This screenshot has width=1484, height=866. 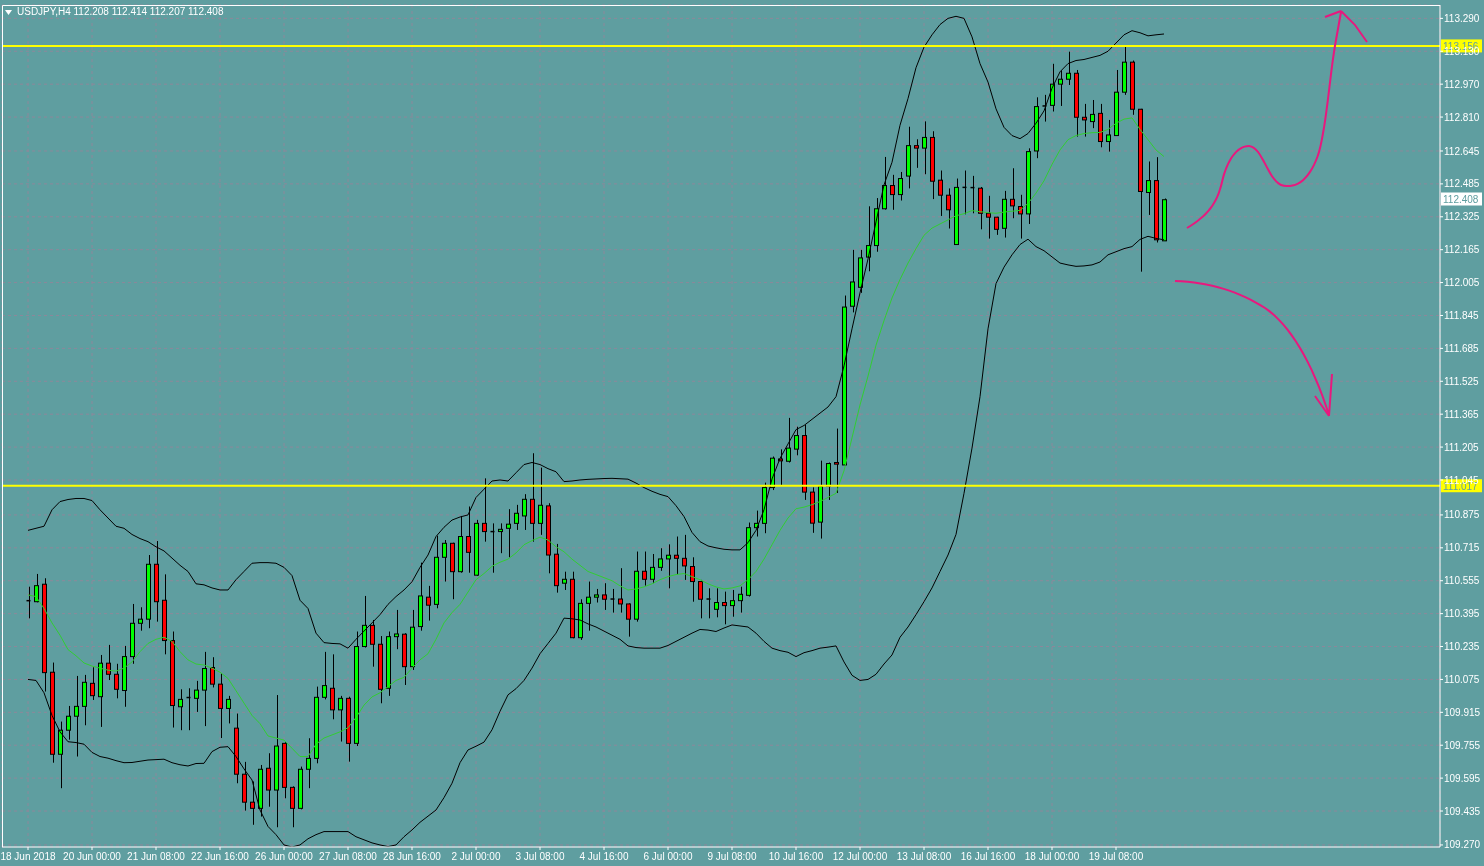 I want to click on y-tick-label: 112.645, so click(x=1462, y=151).